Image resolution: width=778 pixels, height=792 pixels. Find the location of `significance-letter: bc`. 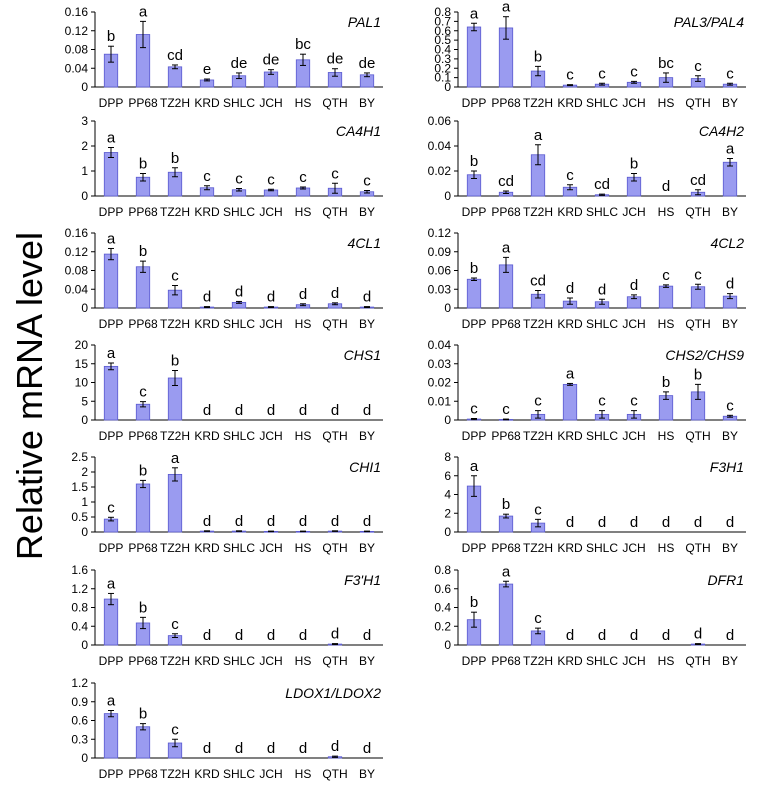

significance-letter: bc is located at coordinates (303, 44).